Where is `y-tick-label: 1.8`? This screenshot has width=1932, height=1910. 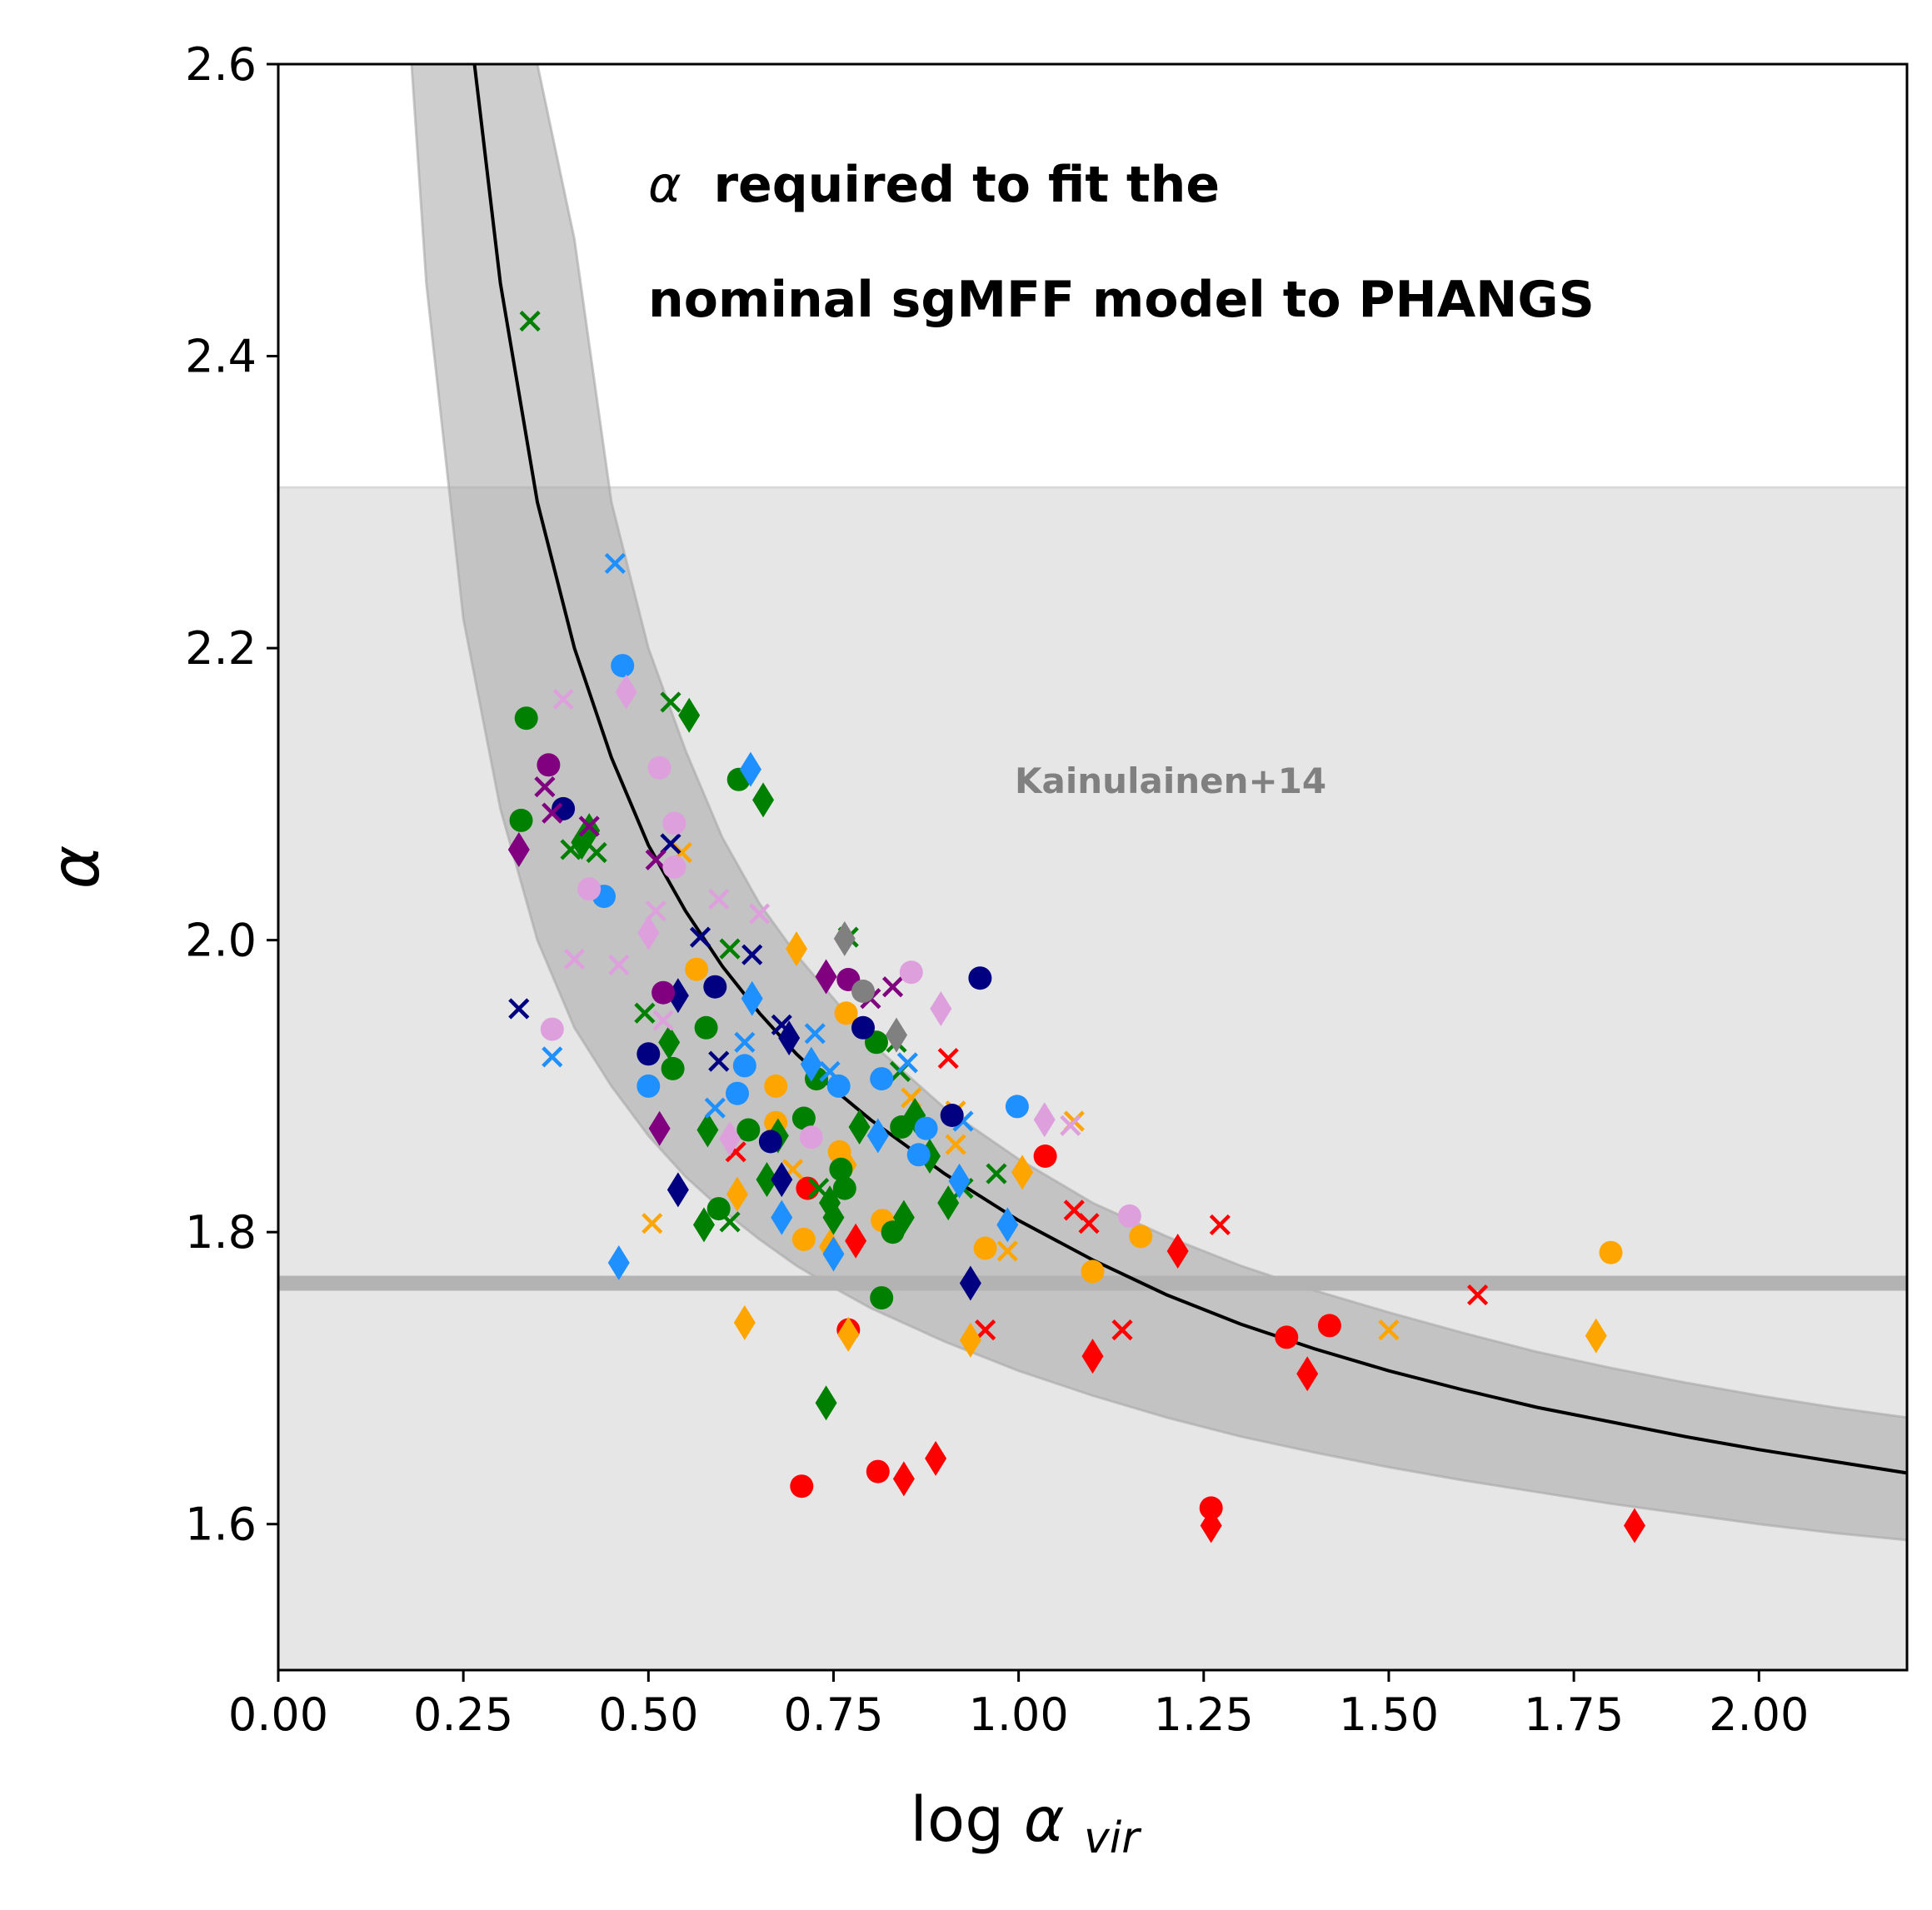
y-tick-label: 1.8 is located at coordinates (221, 1232).